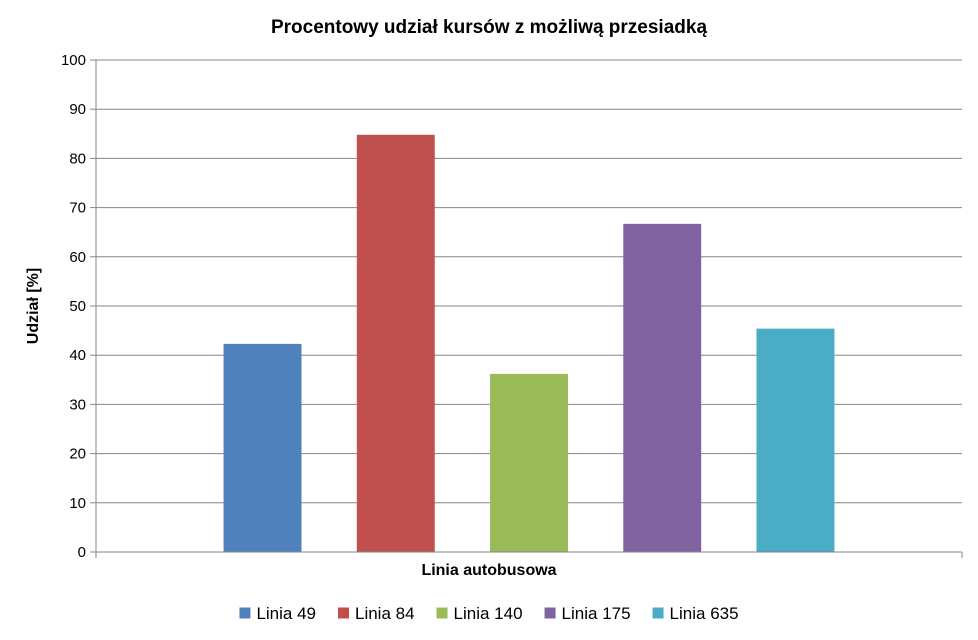 This screenshot has width=978, height=640. What do you see at coordinates (385, 613) in the screenshot?
I see `legend-label: Linia 84` at bounding box center [385, 613].